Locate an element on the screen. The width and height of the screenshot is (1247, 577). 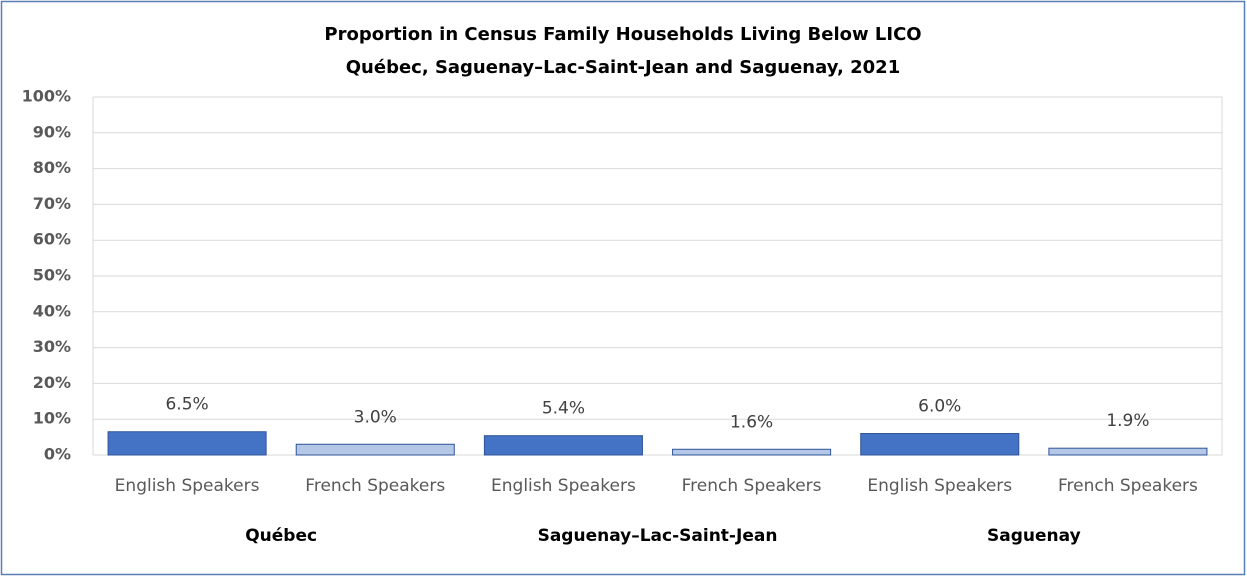
data-label: 6.0% is located at coordinates (939, 407).